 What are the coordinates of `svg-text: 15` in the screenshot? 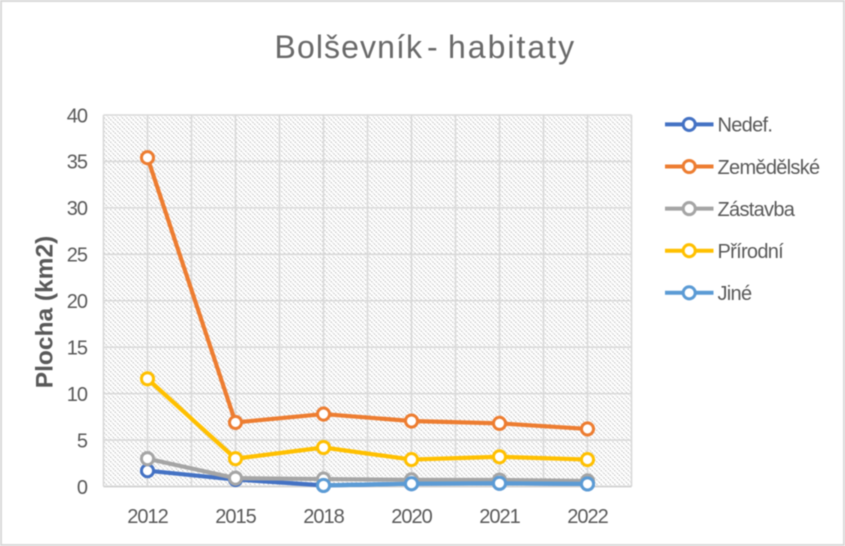 It's located at (77, 348).